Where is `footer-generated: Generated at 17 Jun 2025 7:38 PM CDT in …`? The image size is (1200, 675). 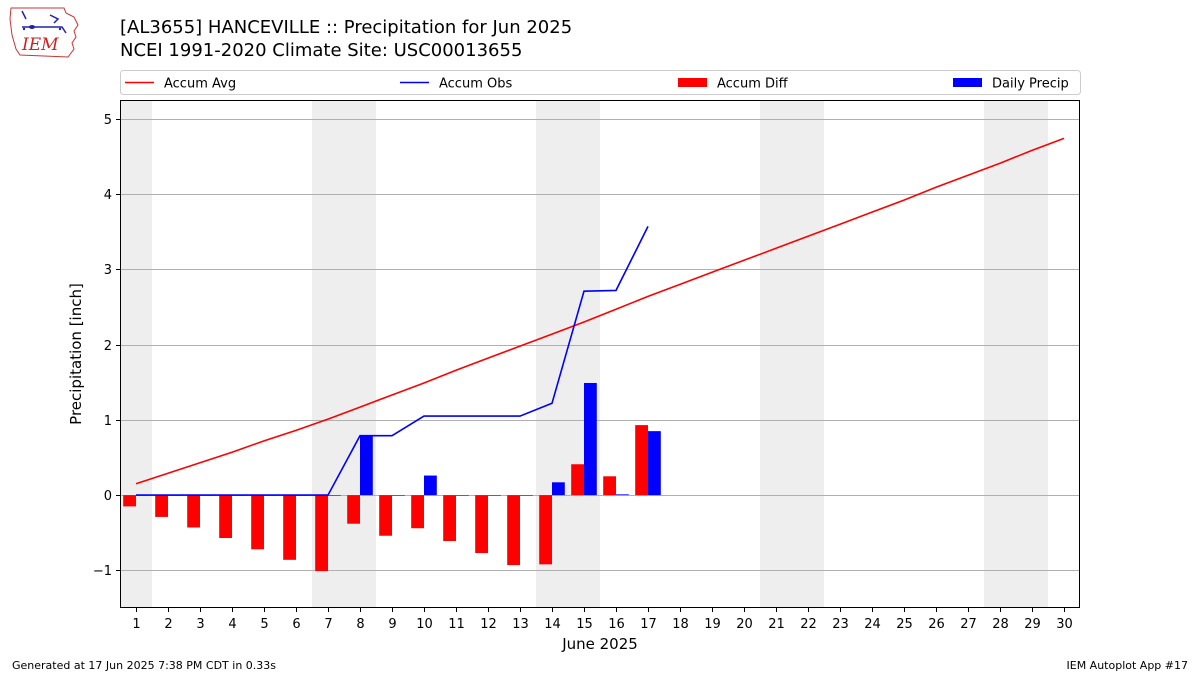 footer-generated: Generated at 17 Jun 2025 7:38 PM CDT in … is located at coordinates (144, 665).